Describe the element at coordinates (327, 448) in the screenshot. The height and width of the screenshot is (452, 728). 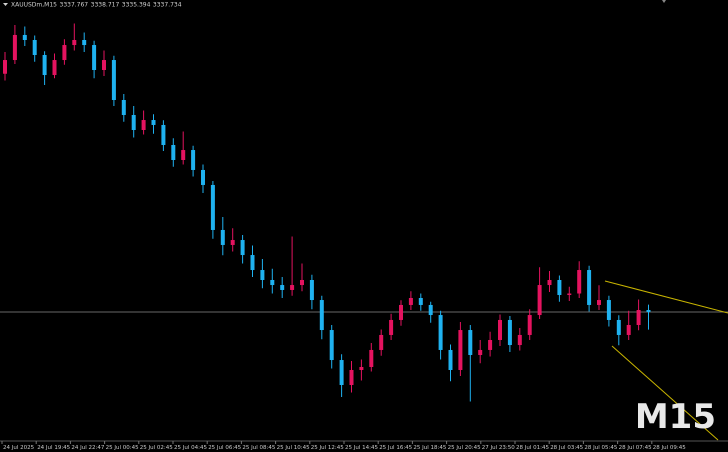
I see `x-tick-label: 25 Jul 12:45` at that location.